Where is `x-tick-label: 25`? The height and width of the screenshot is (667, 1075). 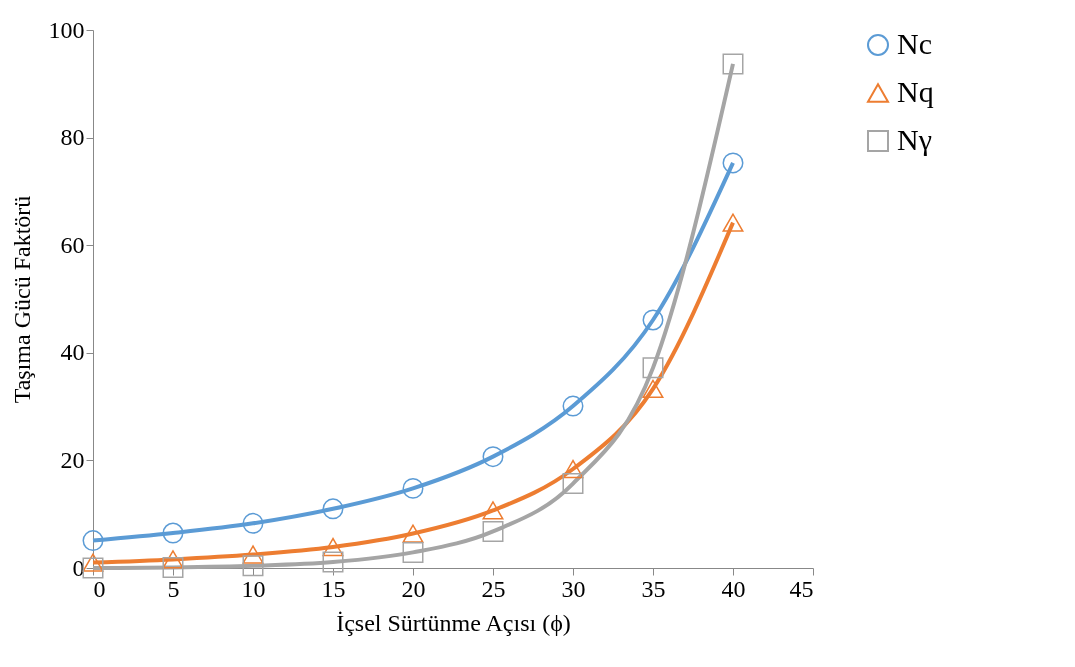 x-tick-label: 25 is located at coordinates (493, 588).